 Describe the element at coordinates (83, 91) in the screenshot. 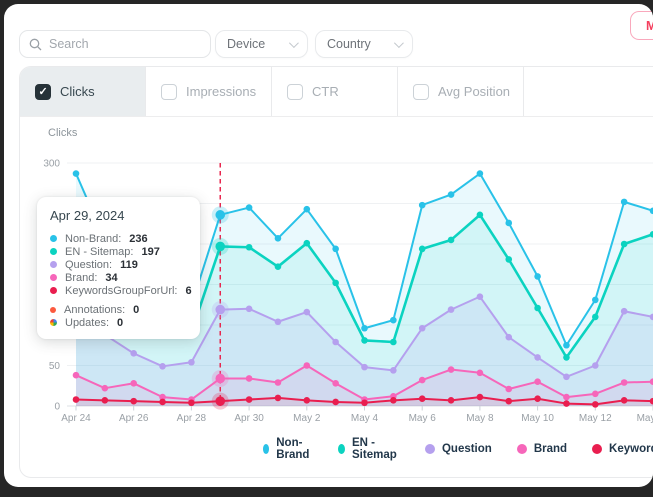

I see `tab-clicks: Clicks` at that location.